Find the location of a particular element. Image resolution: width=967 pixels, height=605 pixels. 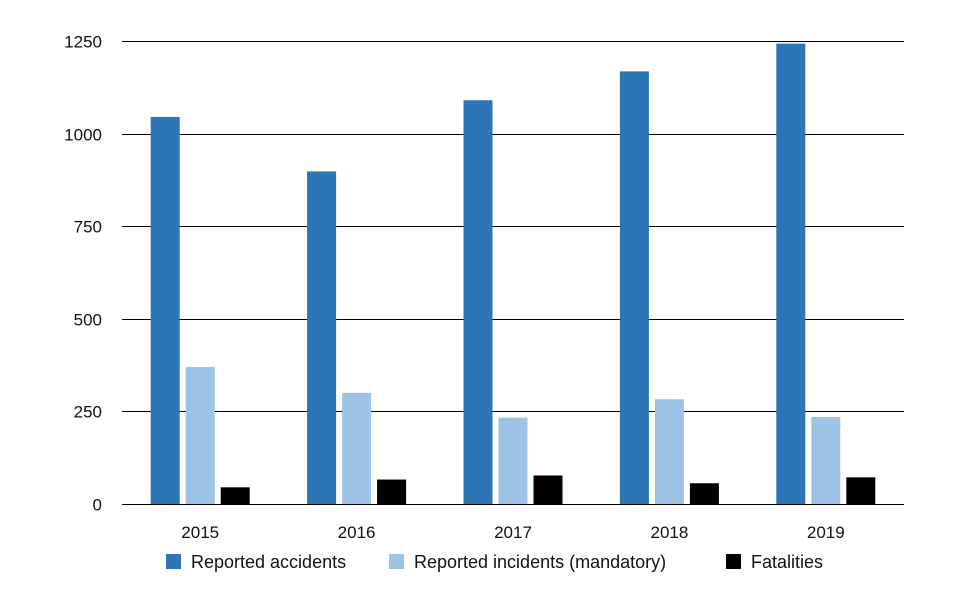

y-tick-label-1250: 1250 is located at coordinates (83, 42).